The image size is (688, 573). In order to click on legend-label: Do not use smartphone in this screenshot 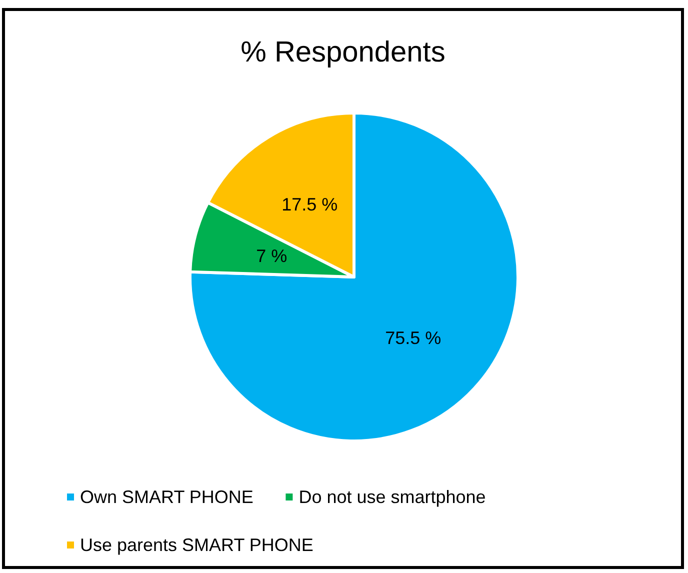, I will do `click(392, 497)`.